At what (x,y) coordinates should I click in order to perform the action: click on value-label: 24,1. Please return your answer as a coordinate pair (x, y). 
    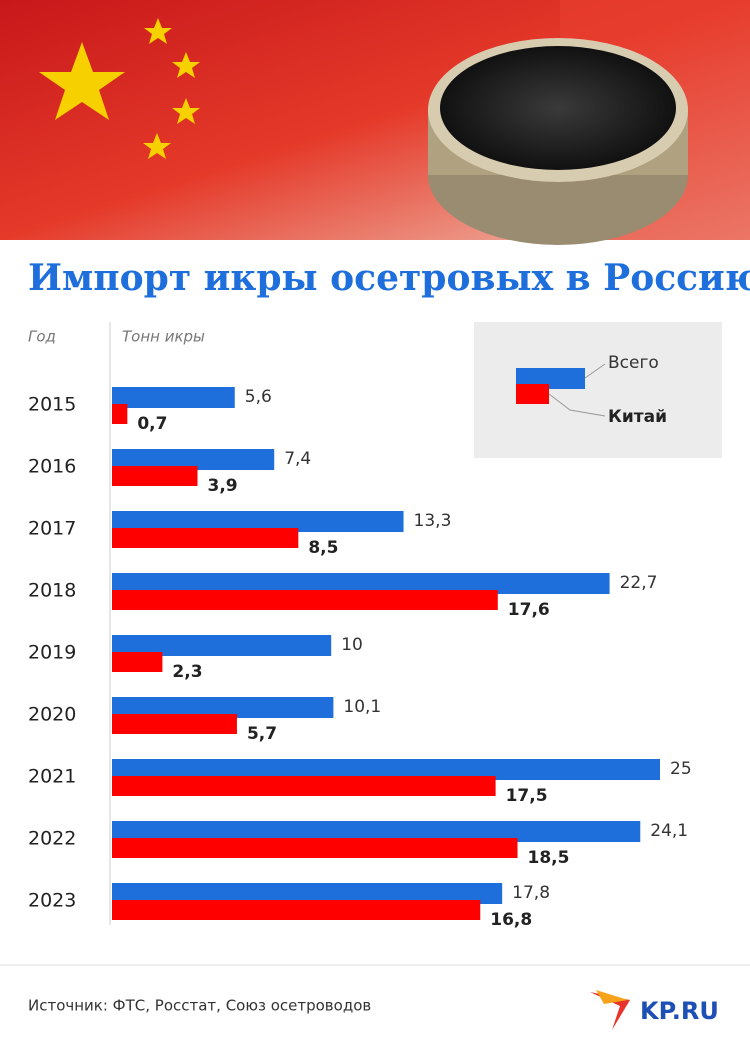
    Looking at the image, I should click on (669, 831).